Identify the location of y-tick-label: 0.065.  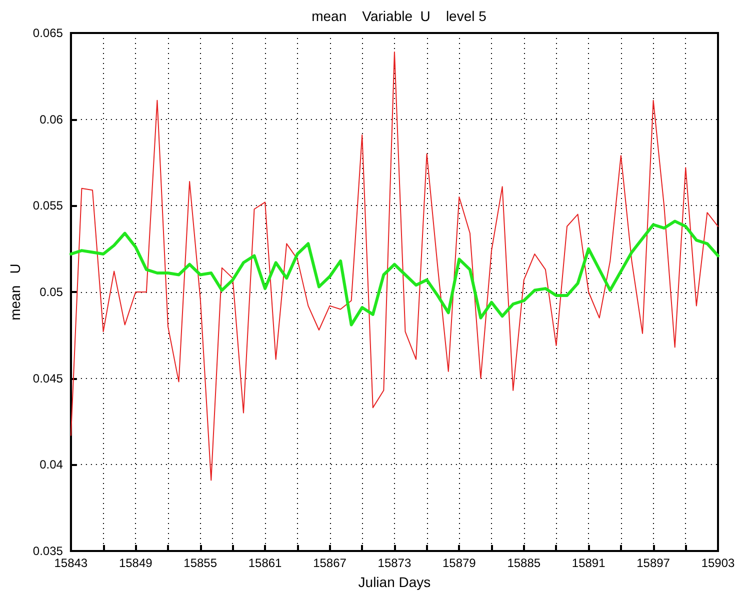
(48, 33).